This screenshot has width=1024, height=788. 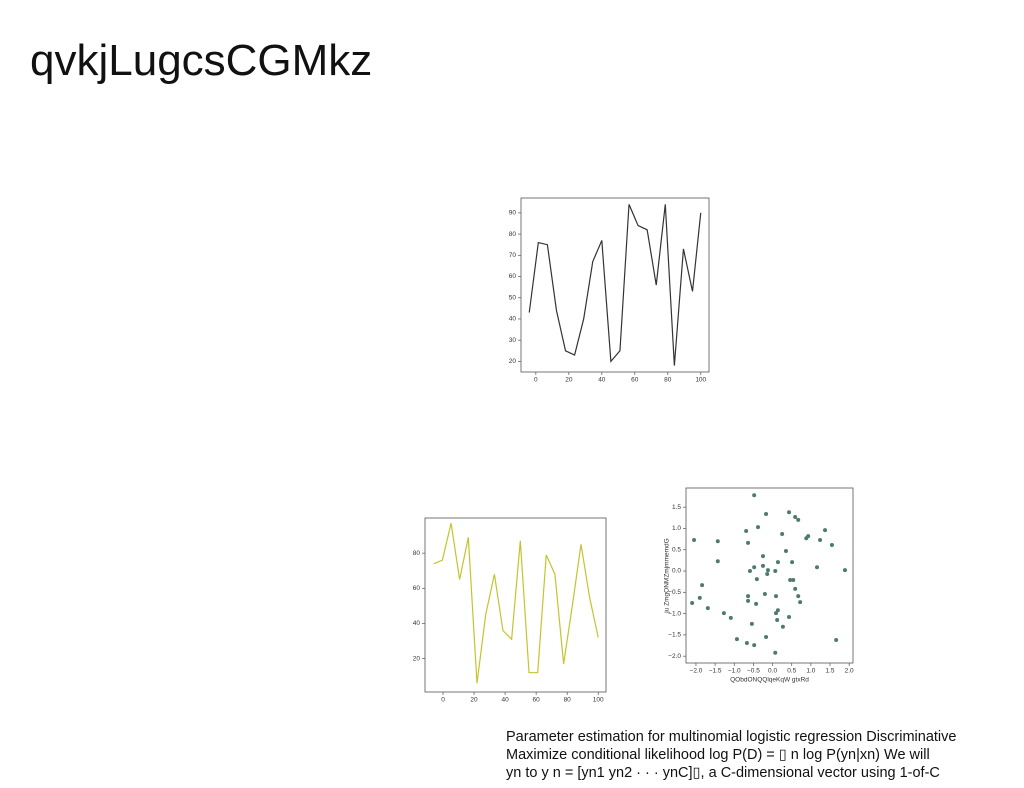 What do you see at coordinates (791, 671) in the screenshot?
I see `x-tick-label: 0.5` at bounding box center [791, 671].